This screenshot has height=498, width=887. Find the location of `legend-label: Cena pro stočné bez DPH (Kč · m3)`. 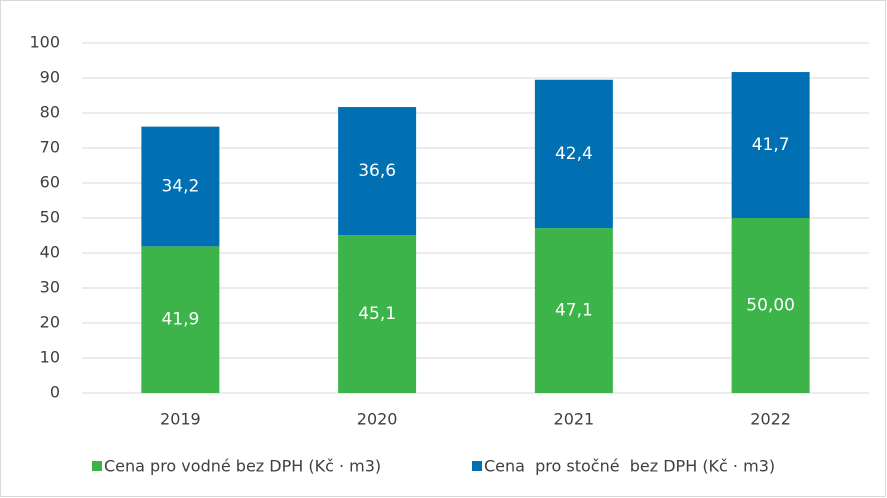

legend-label: Cena pro stočné bez DPH (Kč · m3) is located at coordinates (629, 466).